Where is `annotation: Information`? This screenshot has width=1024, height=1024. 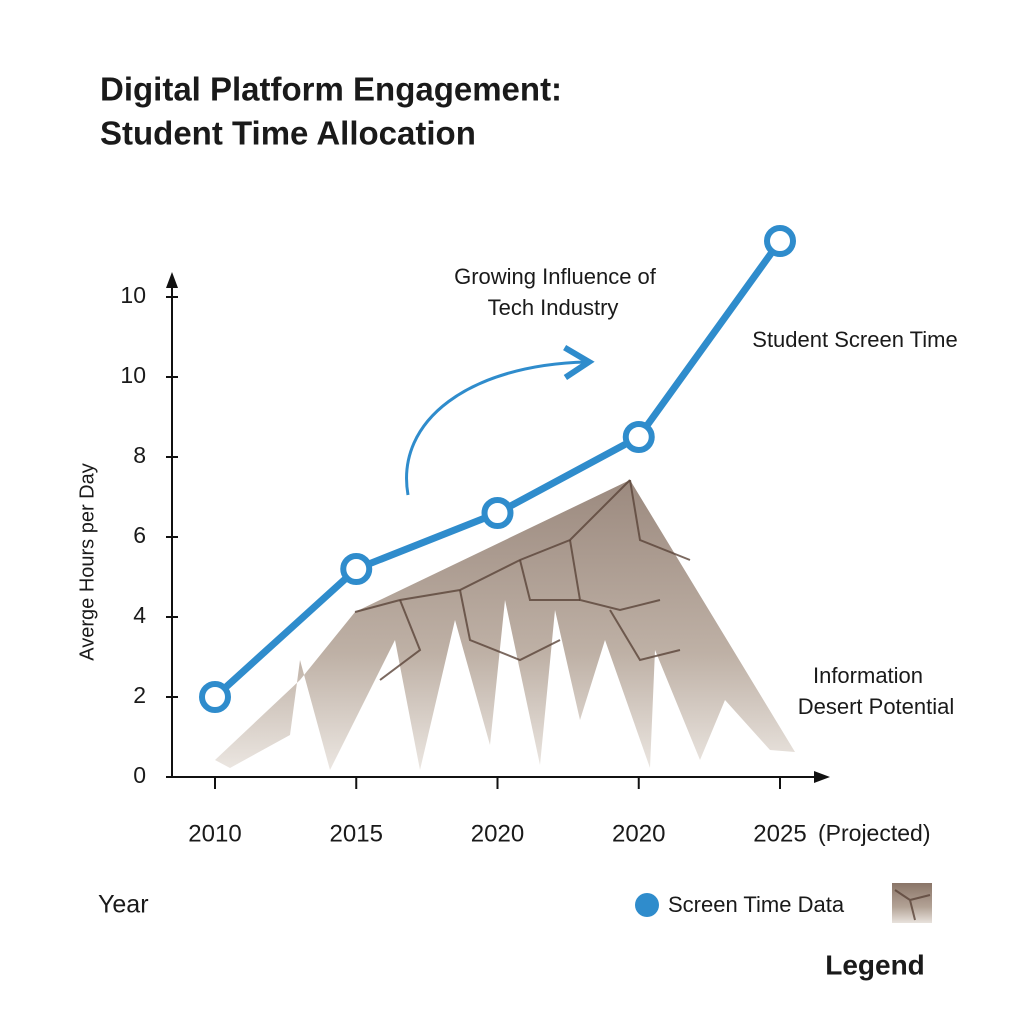 annotation: Information is located at coordinates (868, 675).